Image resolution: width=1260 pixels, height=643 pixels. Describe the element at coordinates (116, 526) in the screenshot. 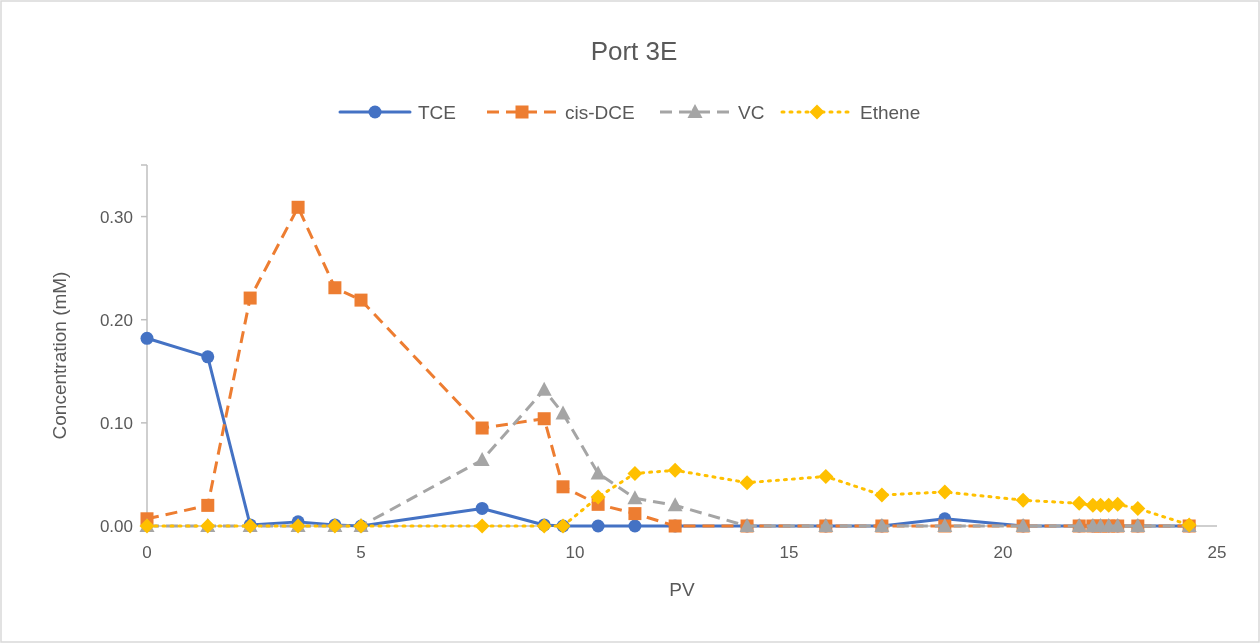

I see `y-tick-label: 0.00` at that location.